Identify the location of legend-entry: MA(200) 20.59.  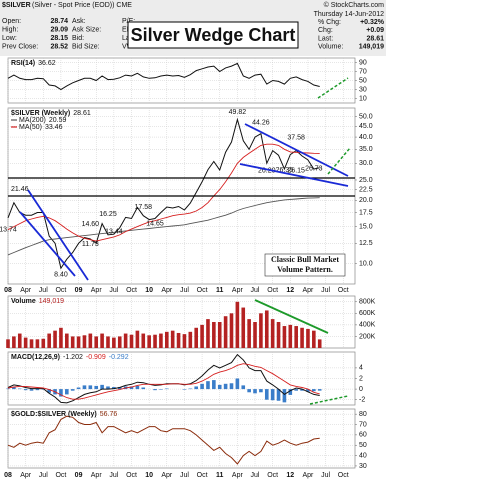
(42, 120).